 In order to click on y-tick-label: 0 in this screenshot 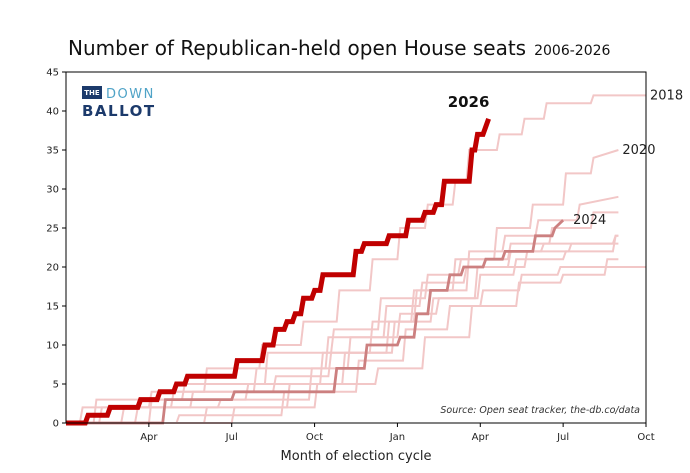, I will do `click(56, 424)`.